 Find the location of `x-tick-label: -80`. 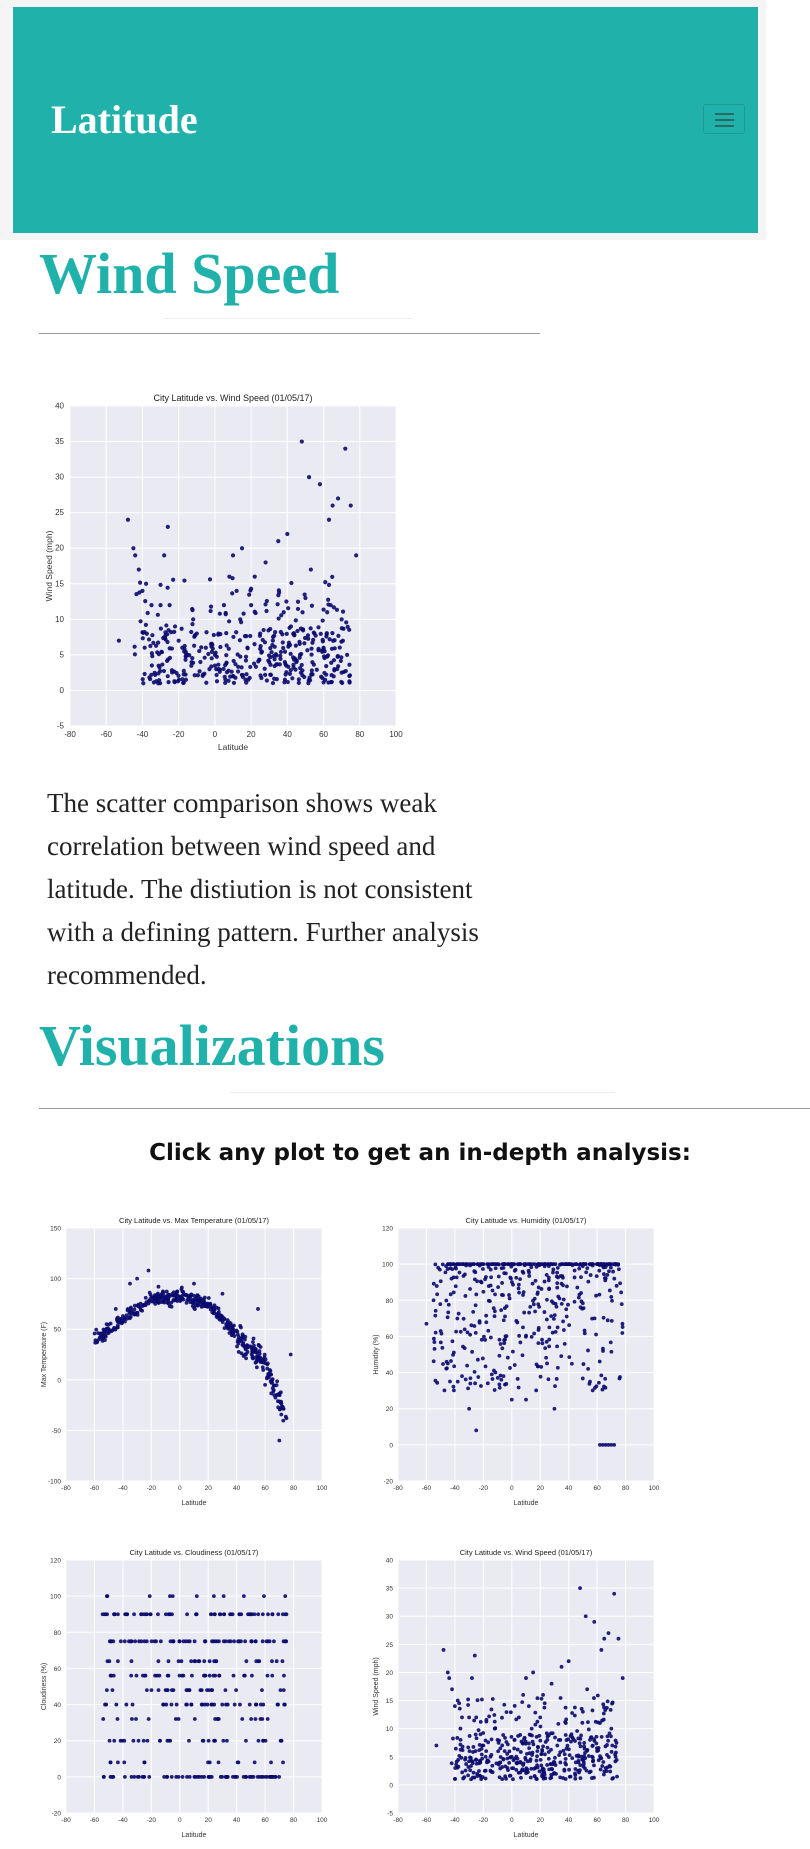

x-tick-label: -80 is located at coordinates (66, 1820).